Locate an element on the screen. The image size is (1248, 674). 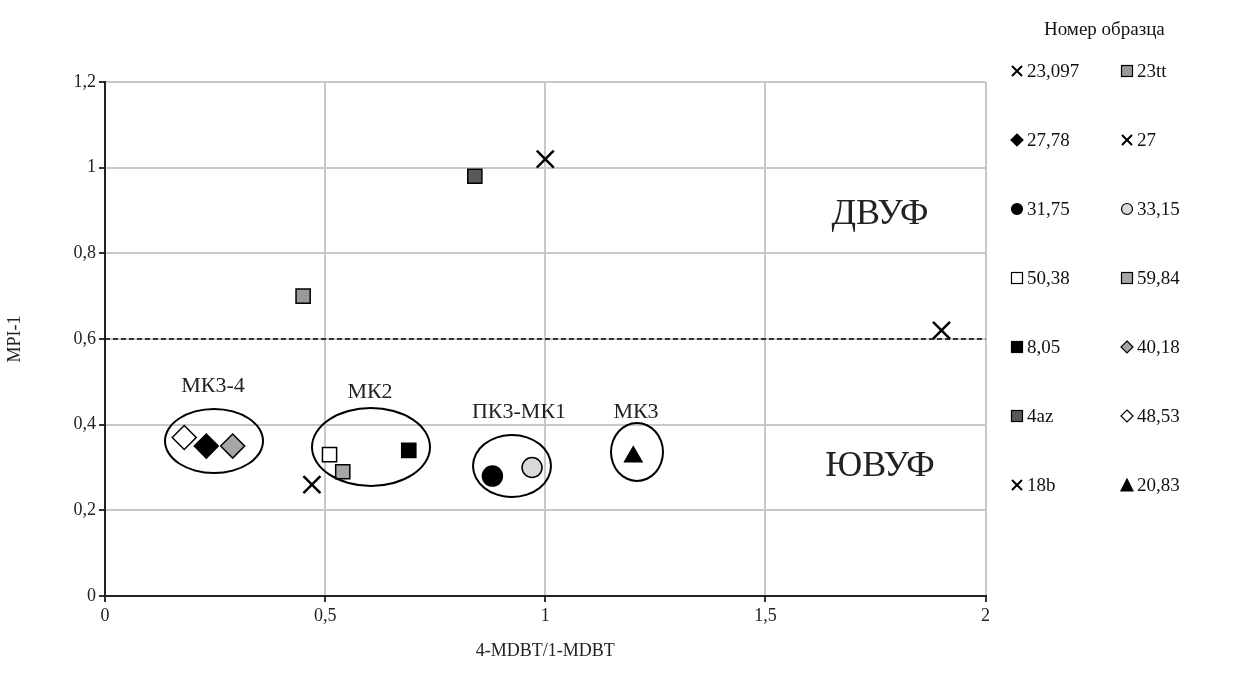
legend-label: 23tt is located at coordinates (1152, 71).